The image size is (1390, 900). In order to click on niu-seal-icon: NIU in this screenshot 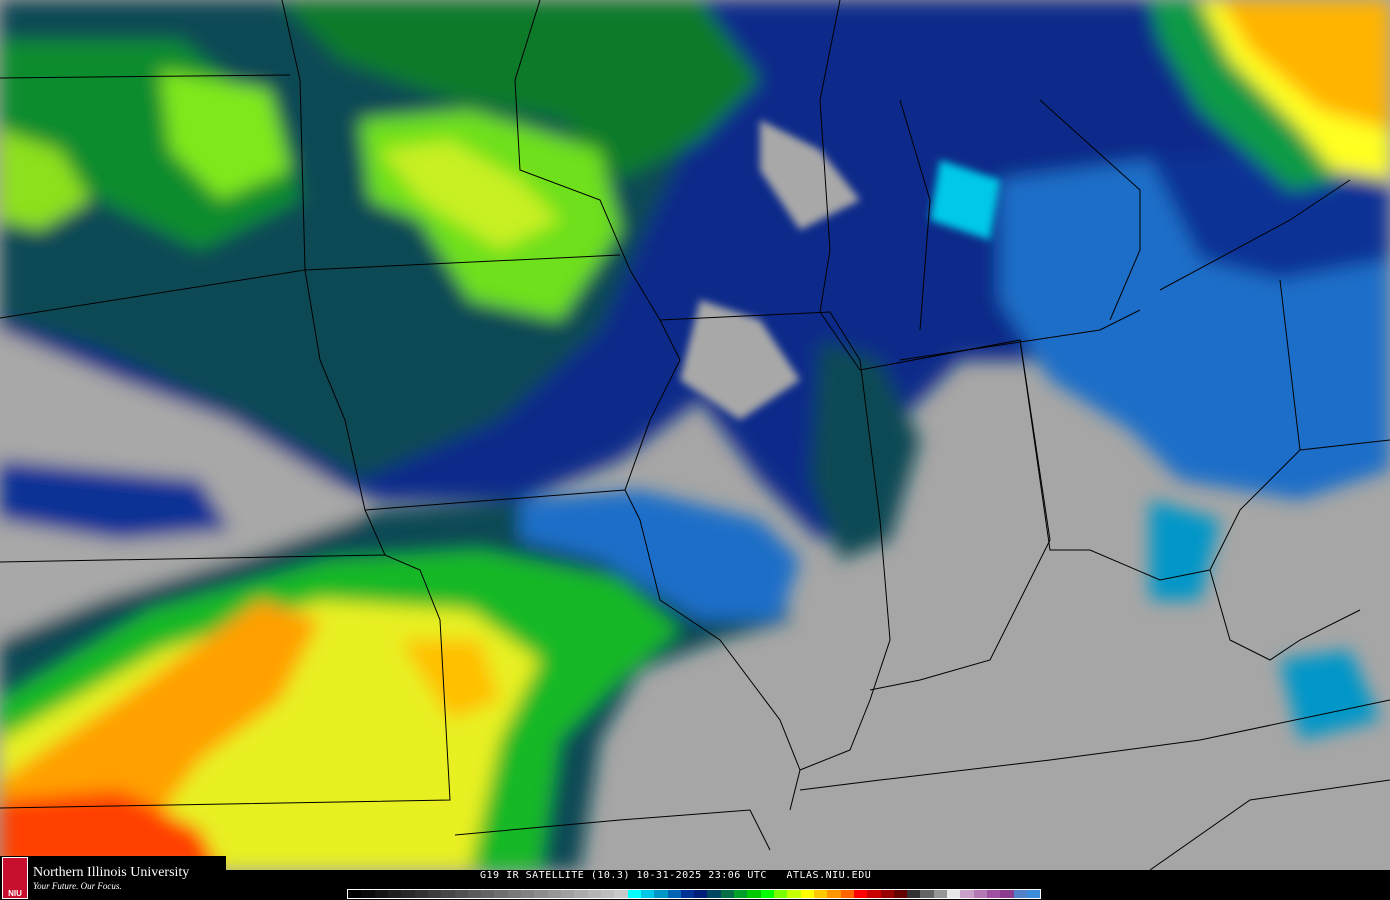, I will do `click(15, 878)`.